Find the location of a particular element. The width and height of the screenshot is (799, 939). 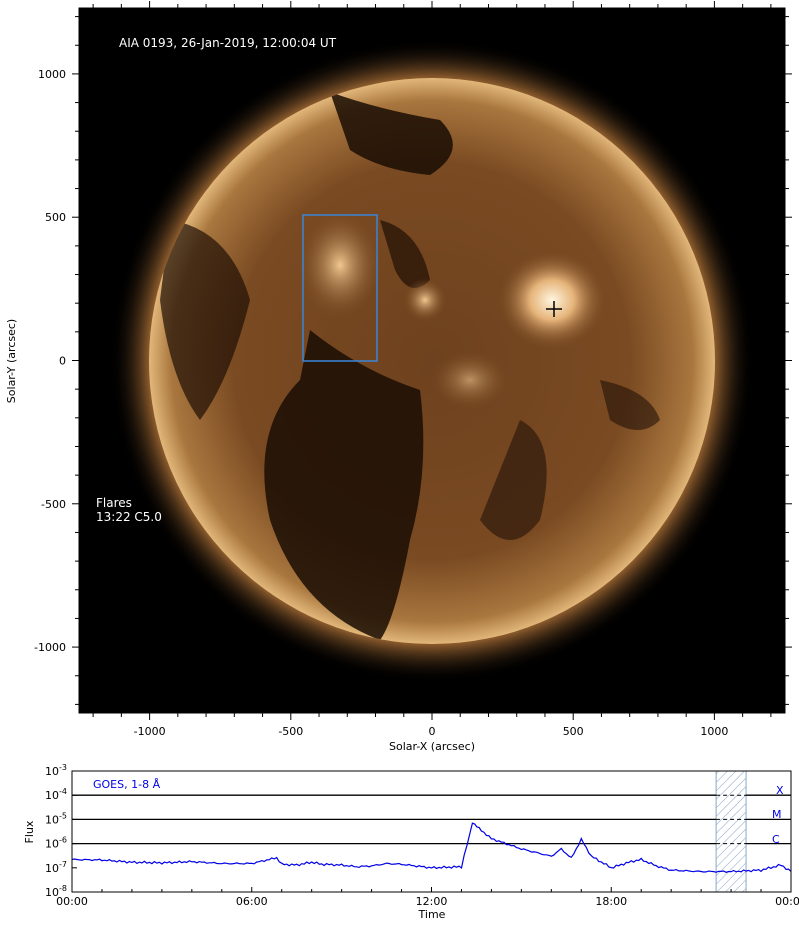

class-label-m: M is located at coordinates (777, 814).